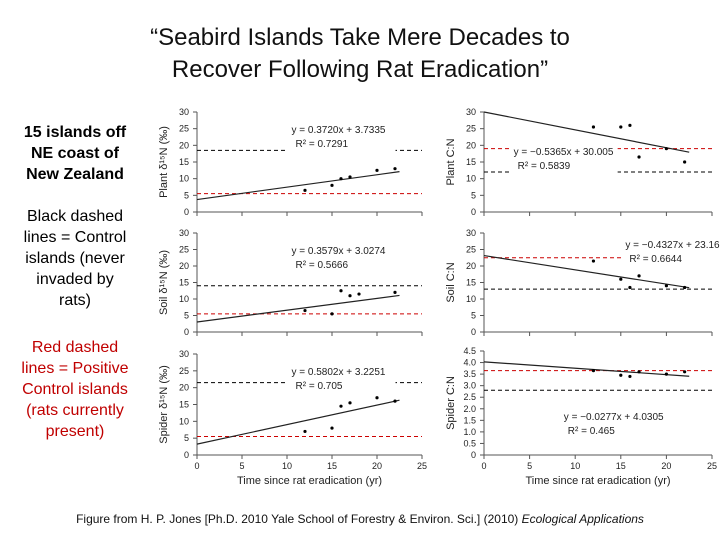 The width and height of the screenshot is (720, 540). What do you see at coordinates (164, 404) in the screenshot?
I see `y-axis-label: Spider δ¹⁵N (‰)` at bounding box center [164, 404].